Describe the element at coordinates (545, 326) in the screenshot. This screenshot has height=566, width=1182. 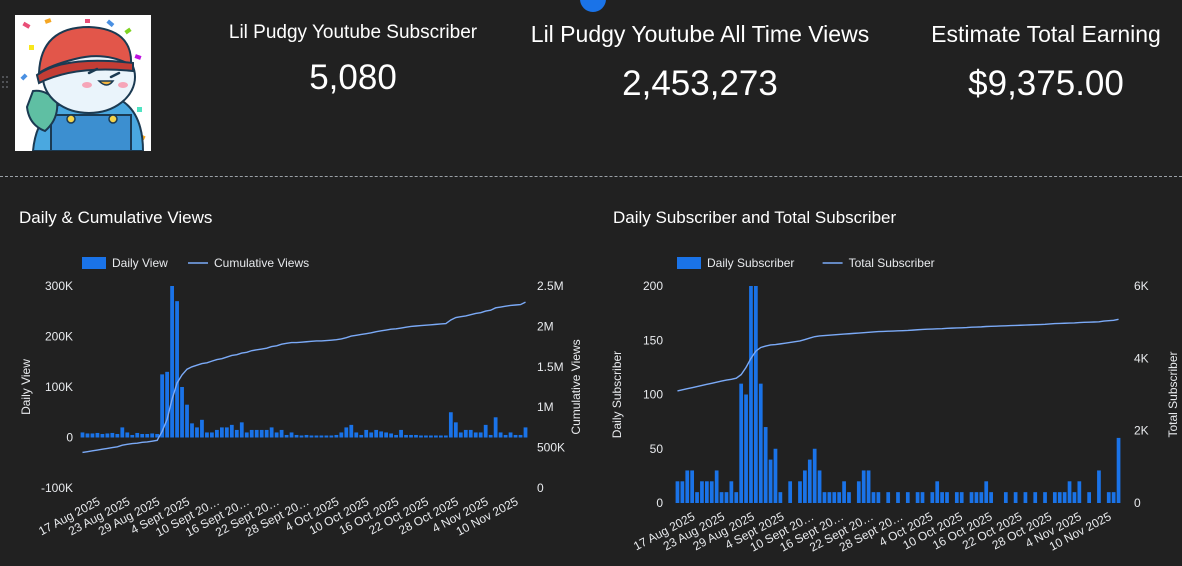
I see `right-axis-tick: 2M` at that location.